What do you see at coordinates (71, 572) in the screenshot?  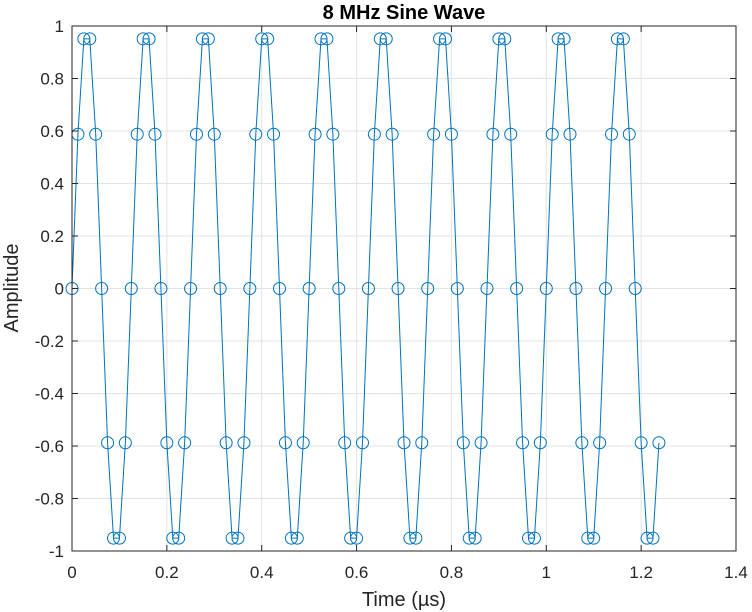 I see `x-tick-label: 0` at bounding box center [71, 572].